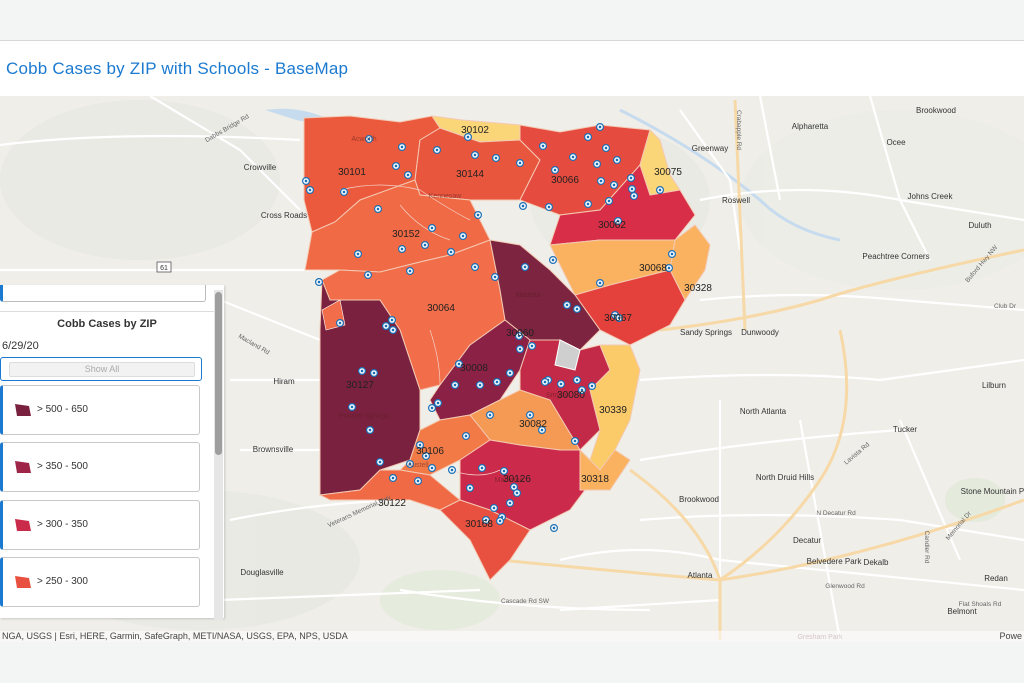 The image size is (1024, 683). What do you see at coordinates (630, 307) in the screenshot?
I see `zip-30067-area` at bounding box center [630, 307].